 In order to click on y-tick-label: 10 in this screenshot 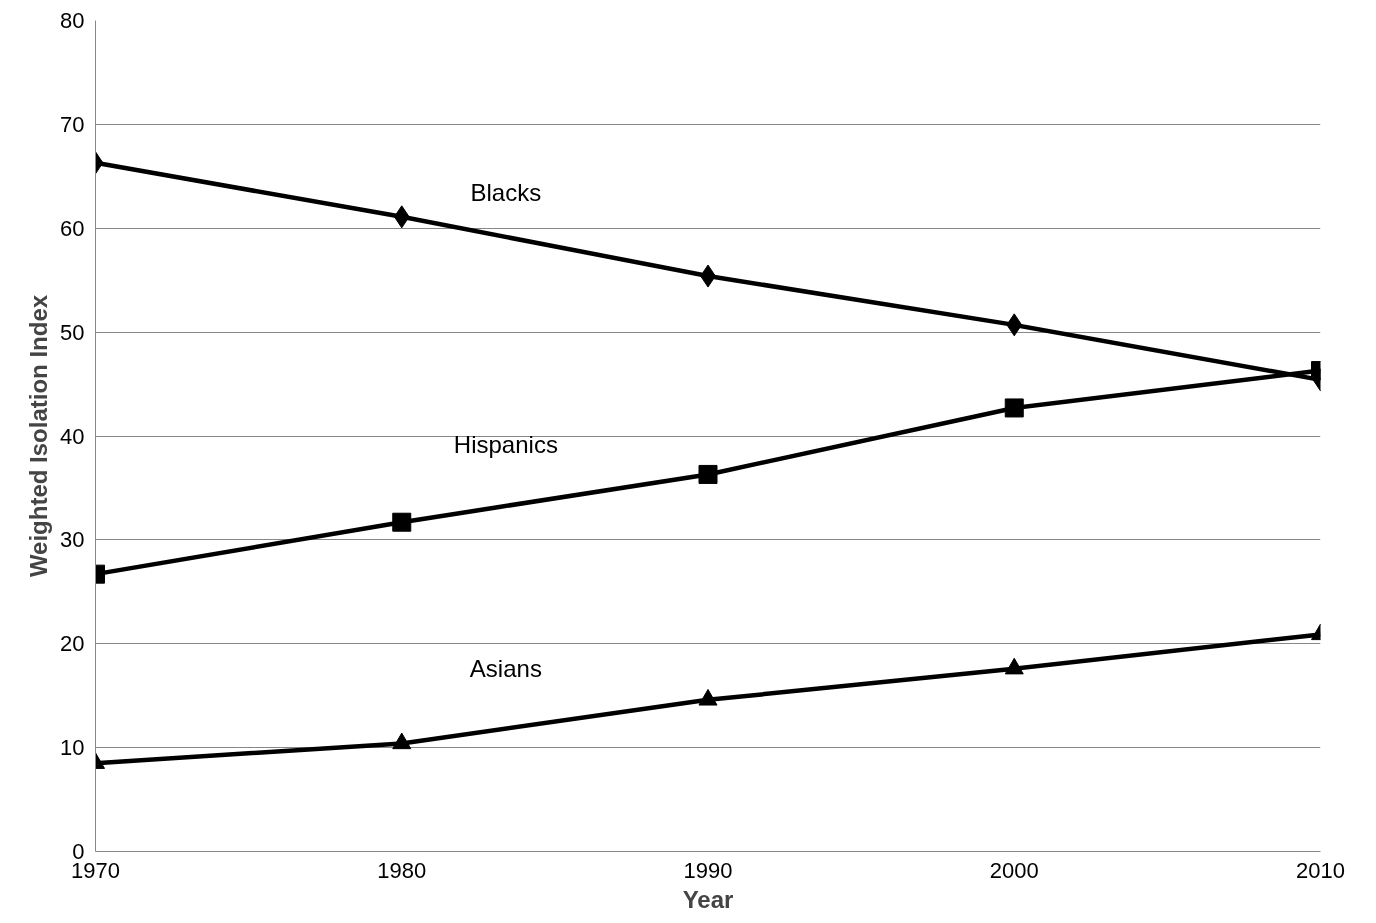, I will do `click(72, 748)`.